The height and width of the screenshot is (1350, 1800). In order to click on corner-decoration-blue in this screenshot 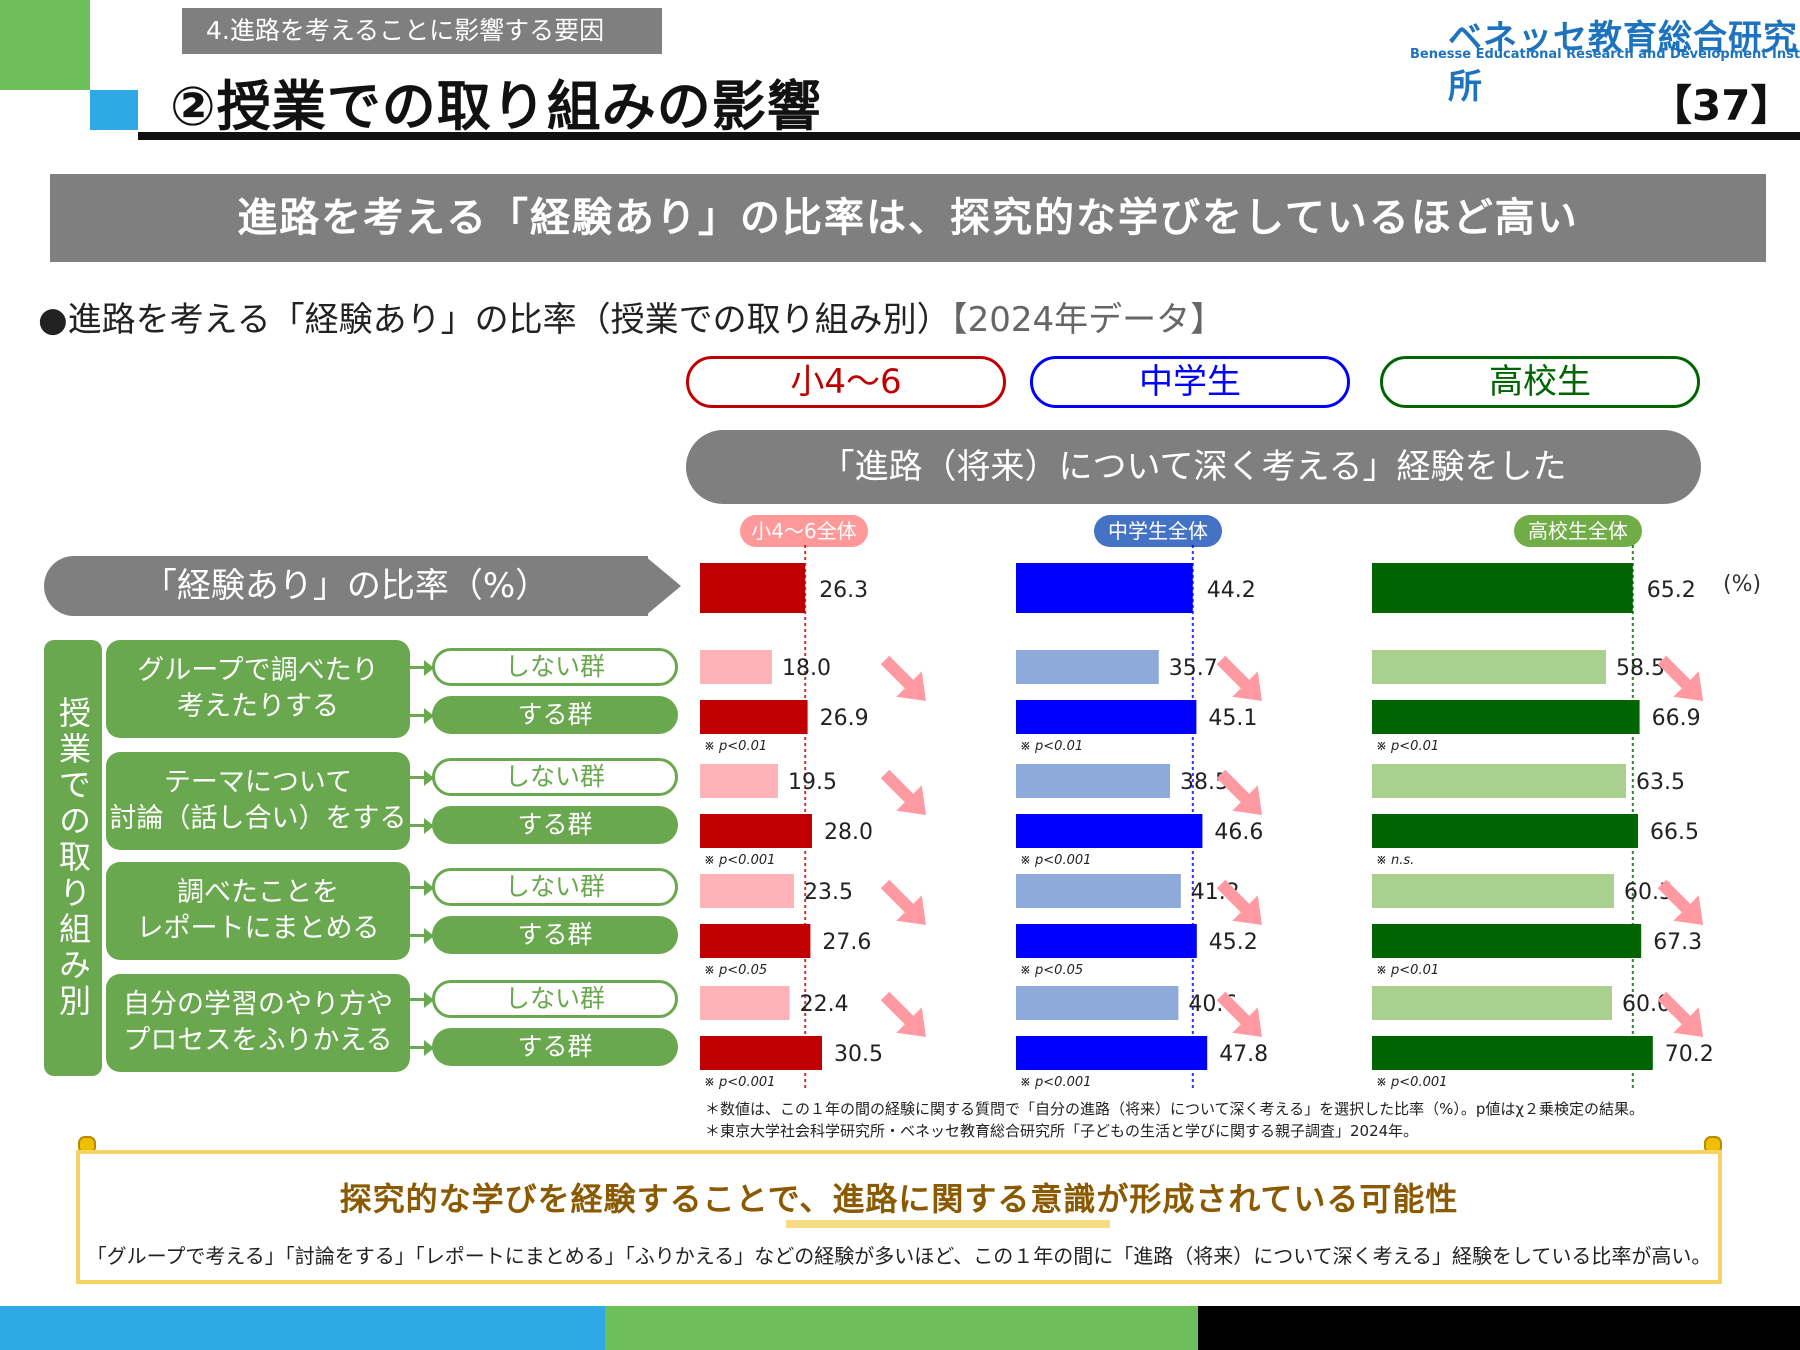, I will do `click(114, 110)`.